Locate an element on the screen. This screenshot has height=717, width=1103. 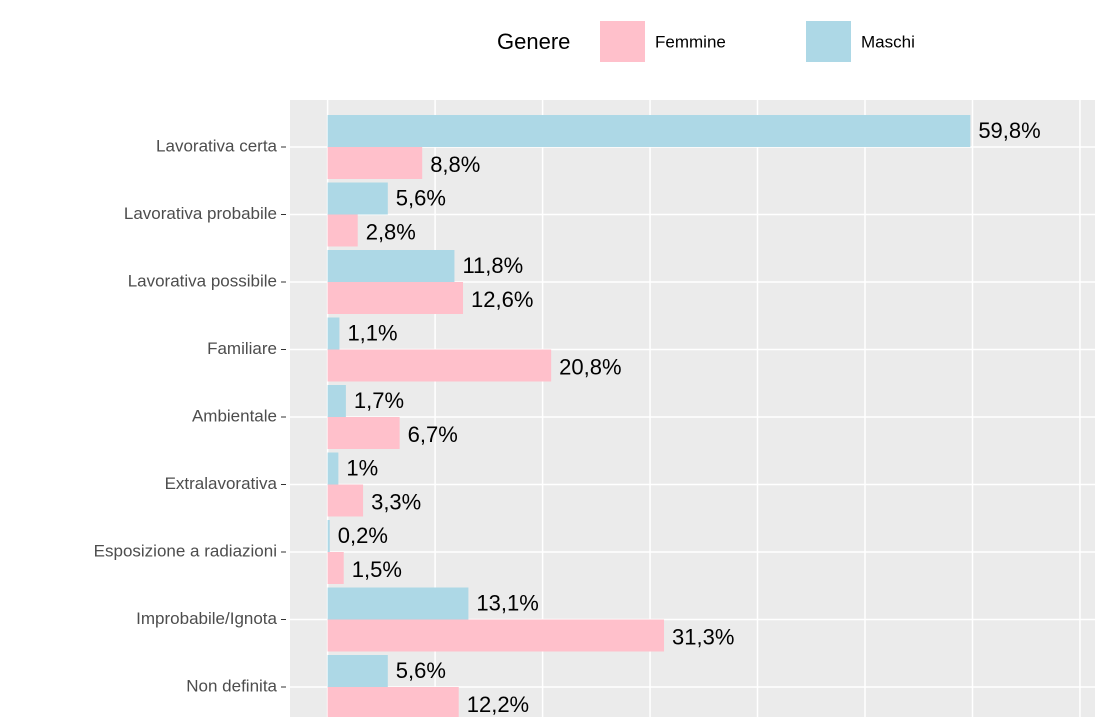
legend-label: Maschi is located at coordinates (888, 41).